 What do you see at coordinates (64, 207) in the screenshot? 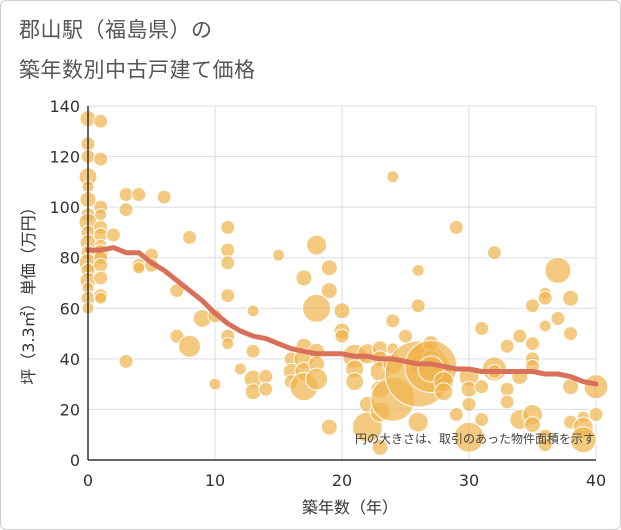
I see `y-tick-label: 100` at bounding box center [64, 207].